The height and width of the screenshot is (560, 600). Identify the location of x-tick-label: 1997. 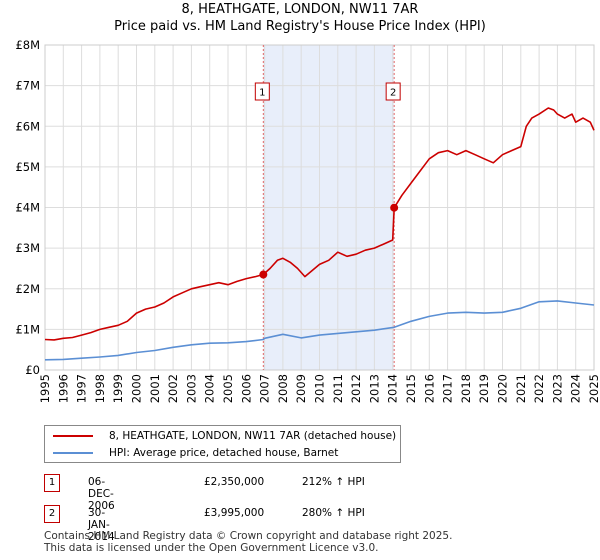
(82, 388).